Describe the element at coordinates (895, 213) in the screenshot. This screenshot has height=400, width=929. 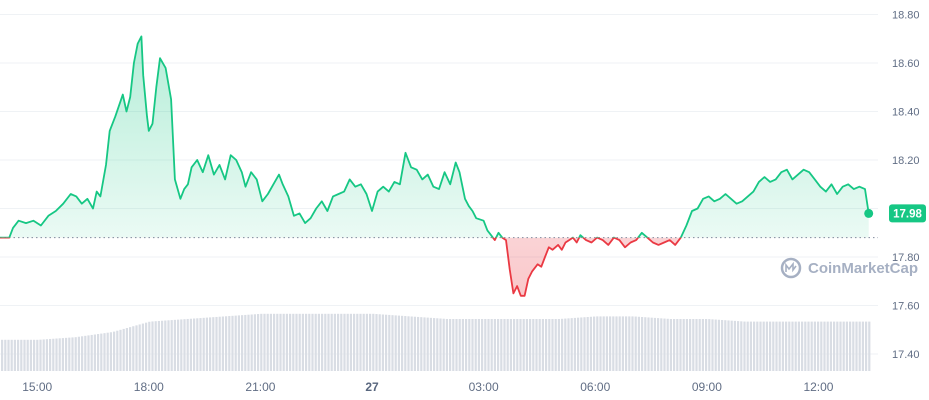
I see `current-price-tag: 17.98` at that location.